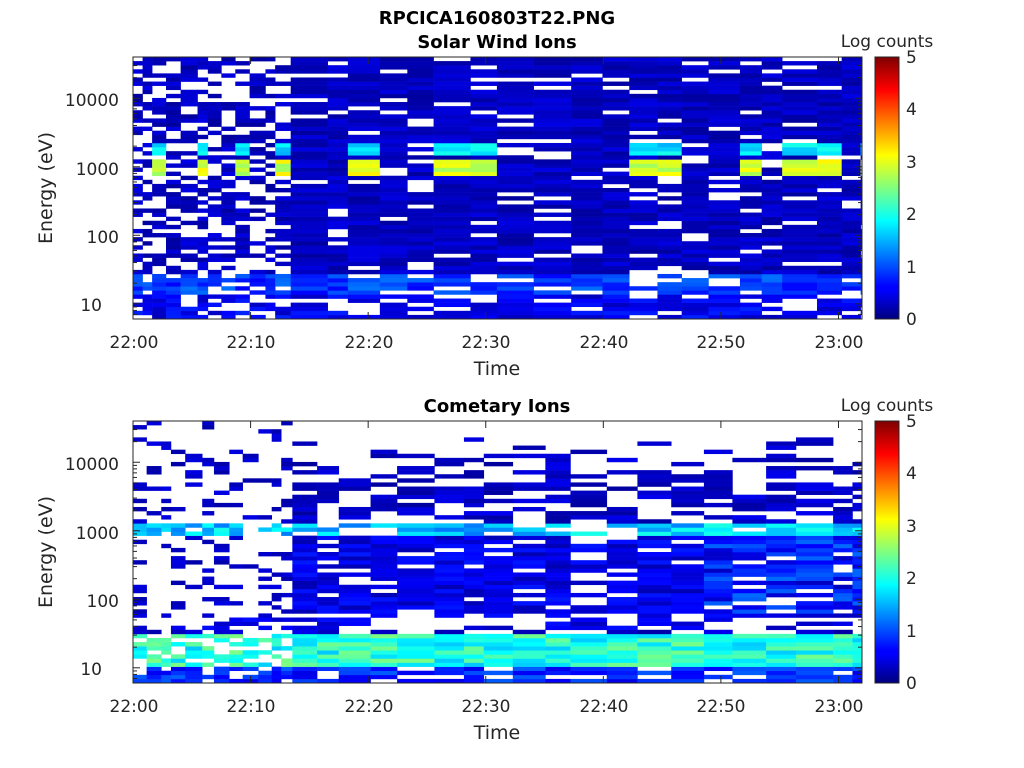 Image resolution: width=1024 pixels, height=768 pixels. What do you see at coordinates (911, 474) in the screenshot?
I see `colorbar-tick: 4` at bounding box center [911, 474].